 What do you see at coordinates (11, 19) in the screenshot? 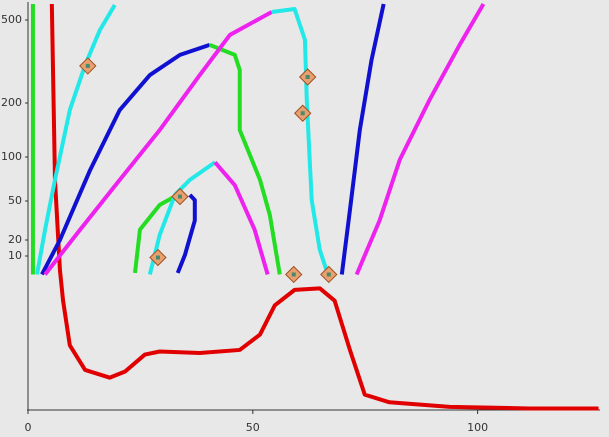
I see `y-tick-label: 500` at bounding box center [11, 19].